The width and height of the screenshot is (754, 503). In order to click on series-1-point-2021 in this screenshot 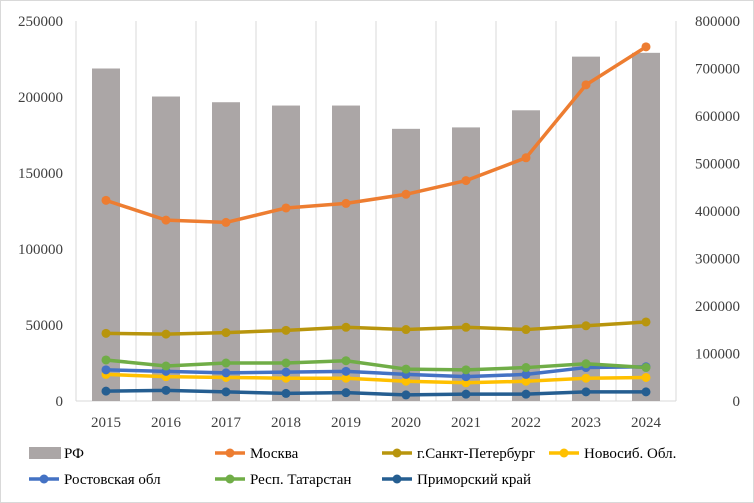, I will do `click(466, 327)`.